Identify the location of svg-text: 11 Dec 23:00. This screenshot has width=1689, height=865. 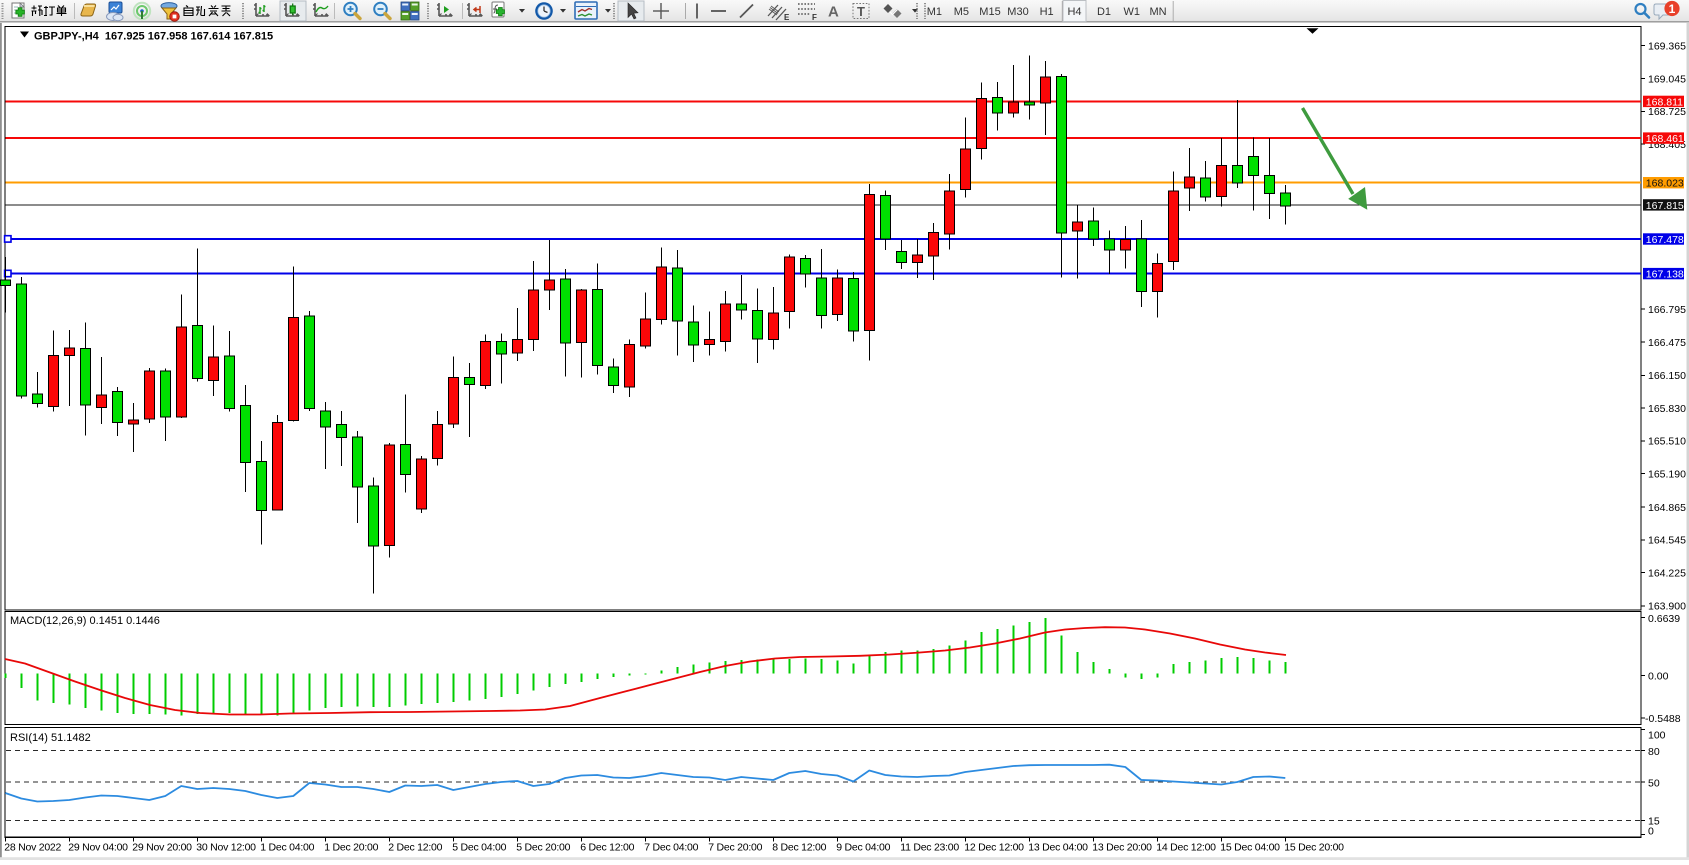
(929, 847).